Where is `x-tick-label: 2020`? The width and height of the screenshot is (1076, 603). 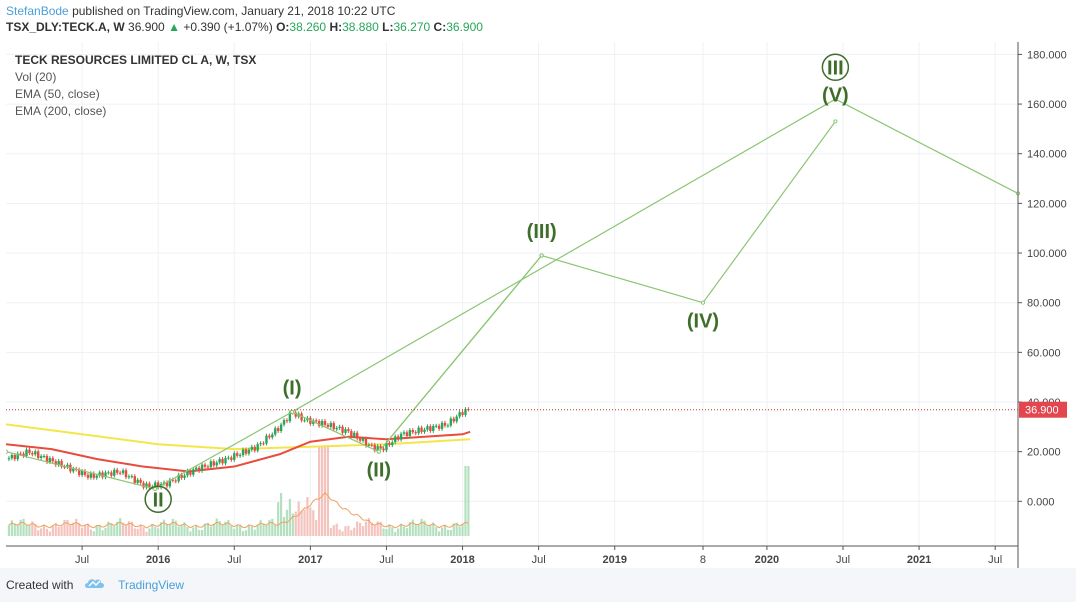 x-tick-label: 2020 is located at coordinates (767, 560).